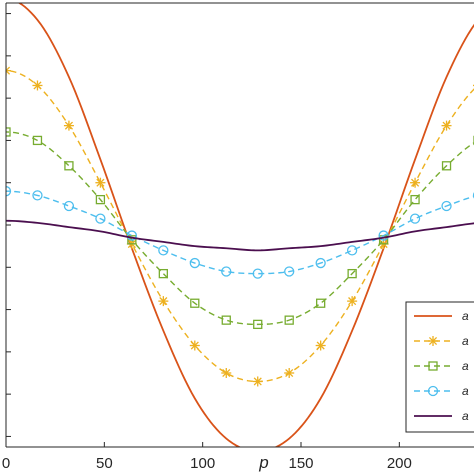  I want to click on x-tick-label: 50, so click(104, 463).